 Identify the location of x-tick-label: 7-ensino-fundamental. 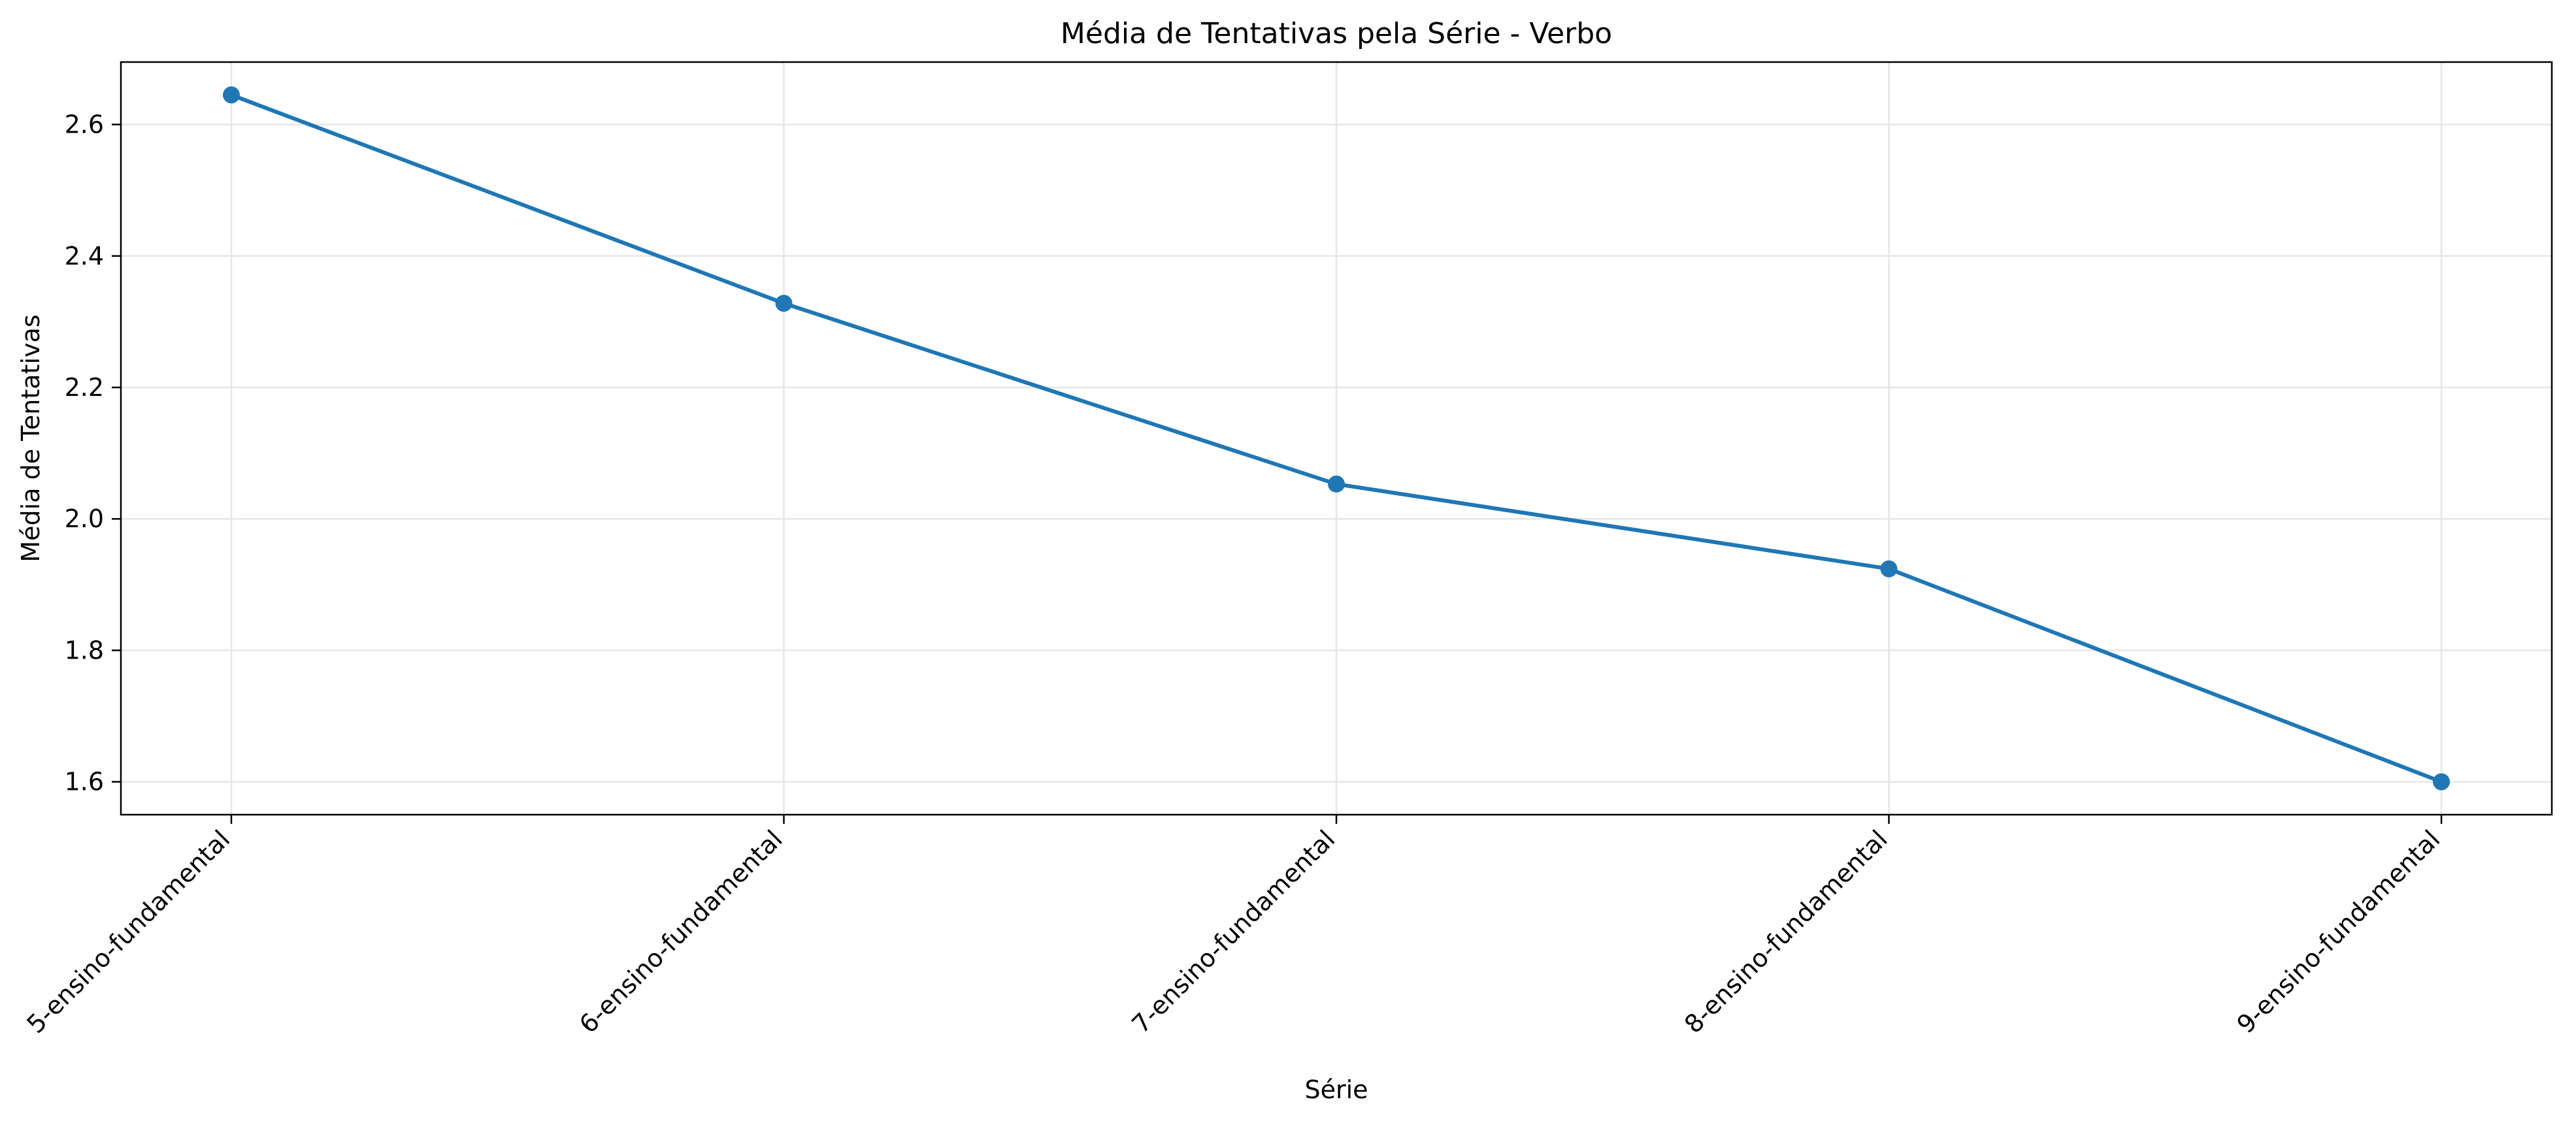
(1234, 931).